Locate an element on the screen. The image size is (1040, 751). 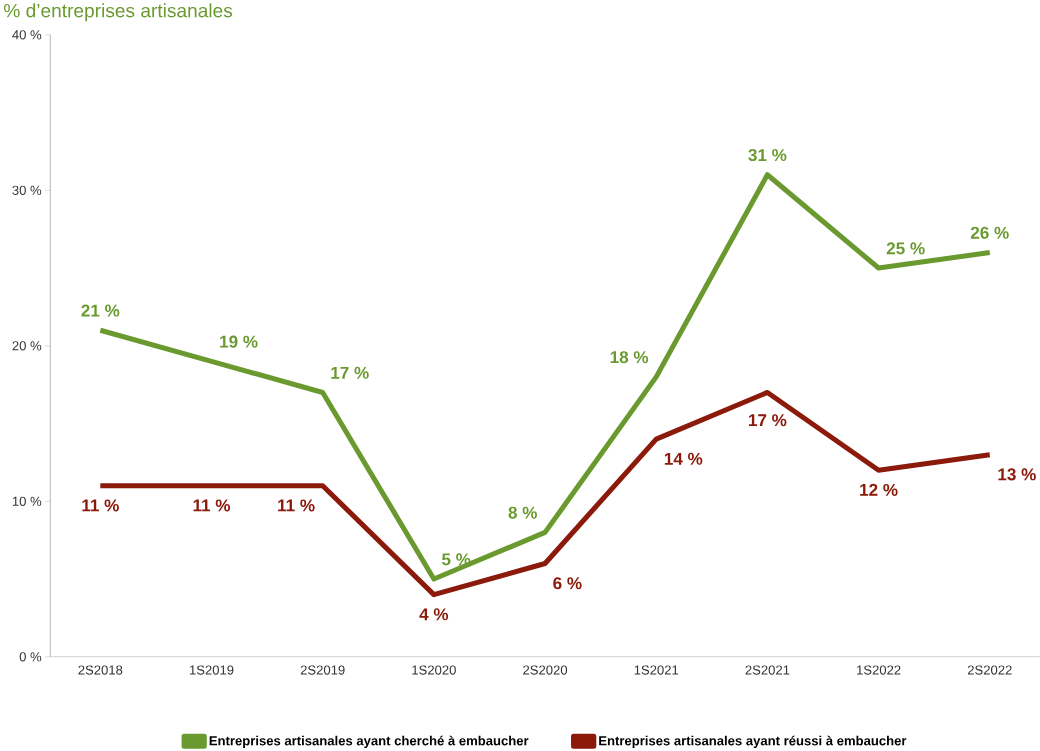
data-label: 25 % is located at coordinates (905, 248).